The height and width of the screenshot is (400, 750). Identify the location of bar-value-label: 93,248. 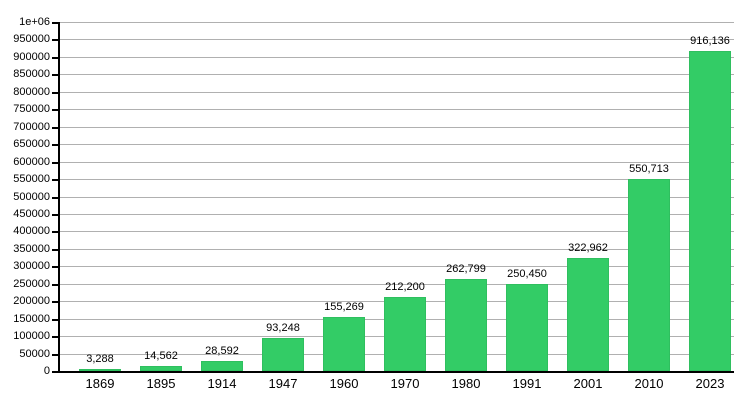
(283, 328).